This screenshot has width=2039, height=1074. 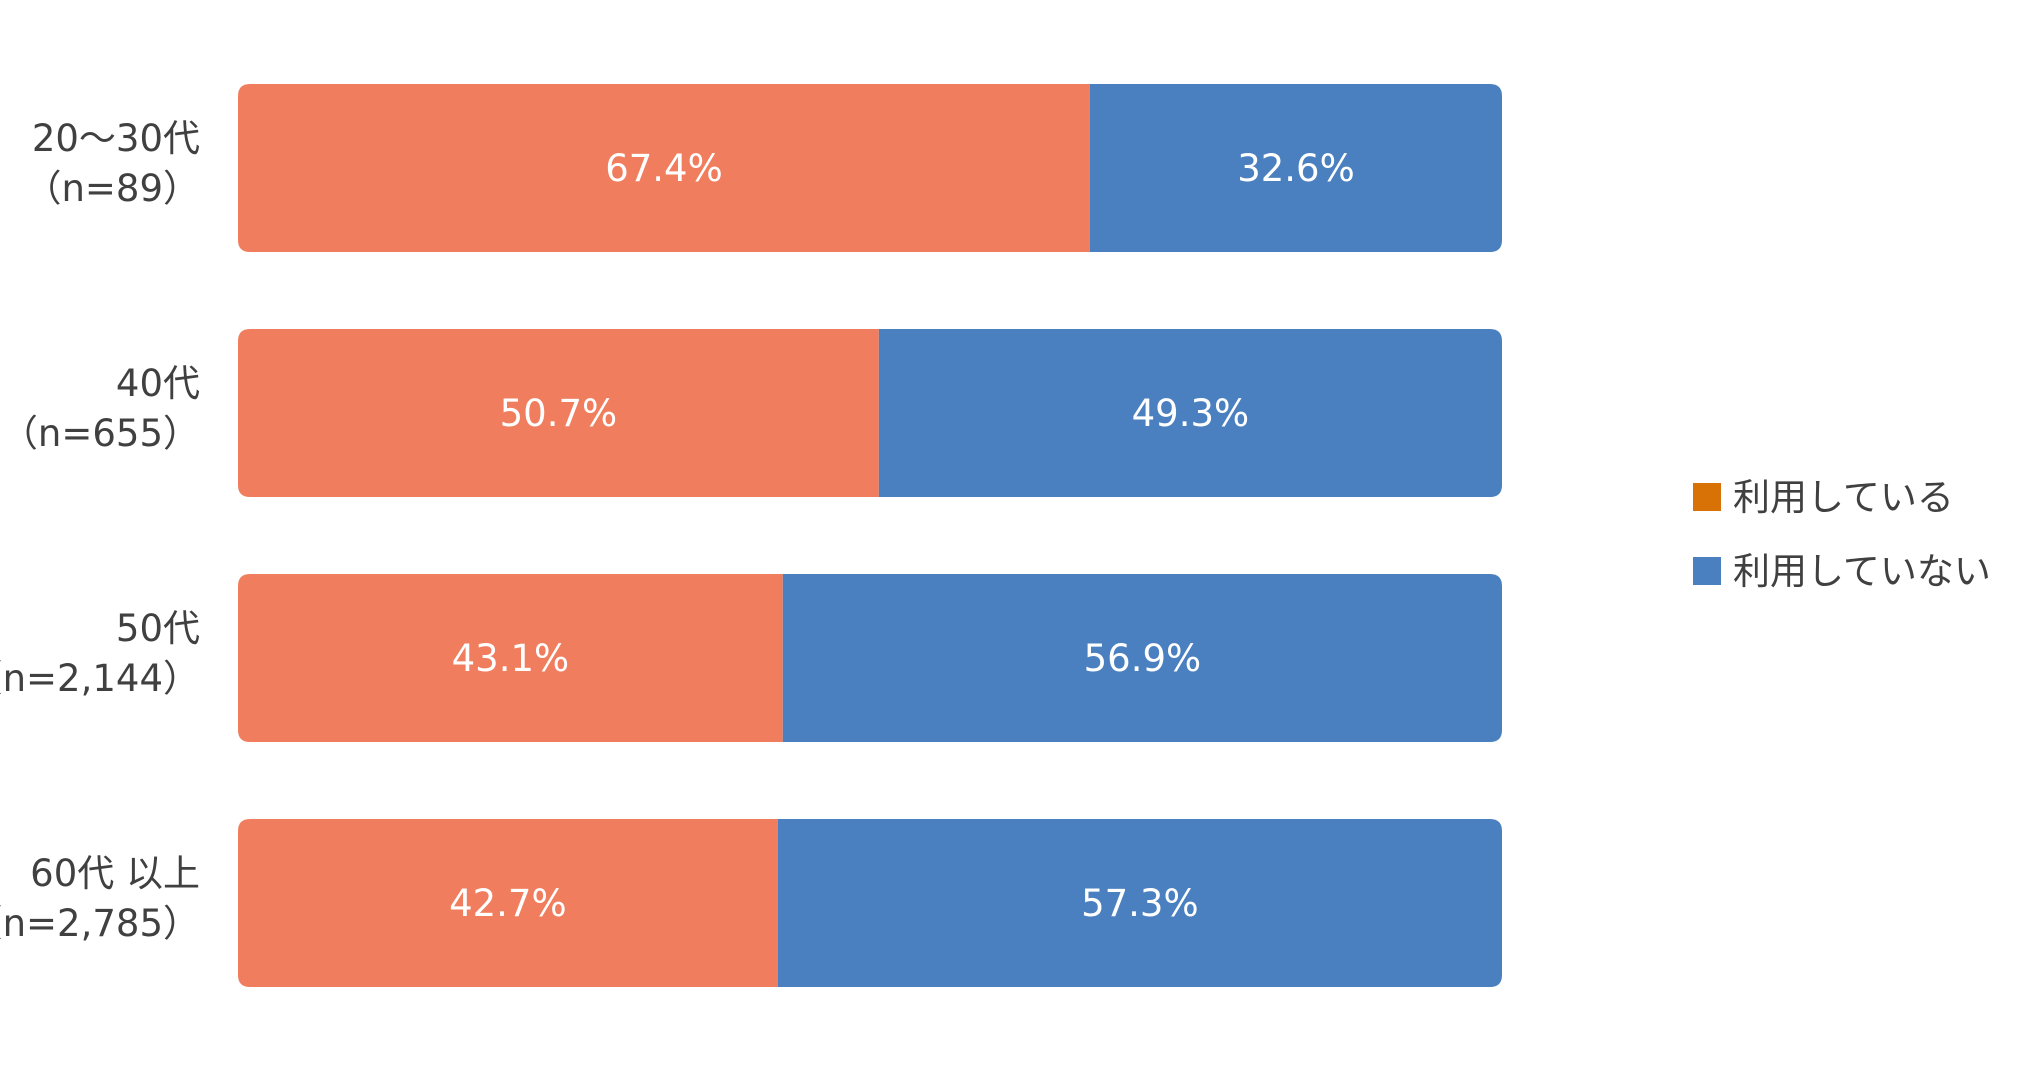 I want to click on data-label: 49.3%, so click(x=1191, y=413).